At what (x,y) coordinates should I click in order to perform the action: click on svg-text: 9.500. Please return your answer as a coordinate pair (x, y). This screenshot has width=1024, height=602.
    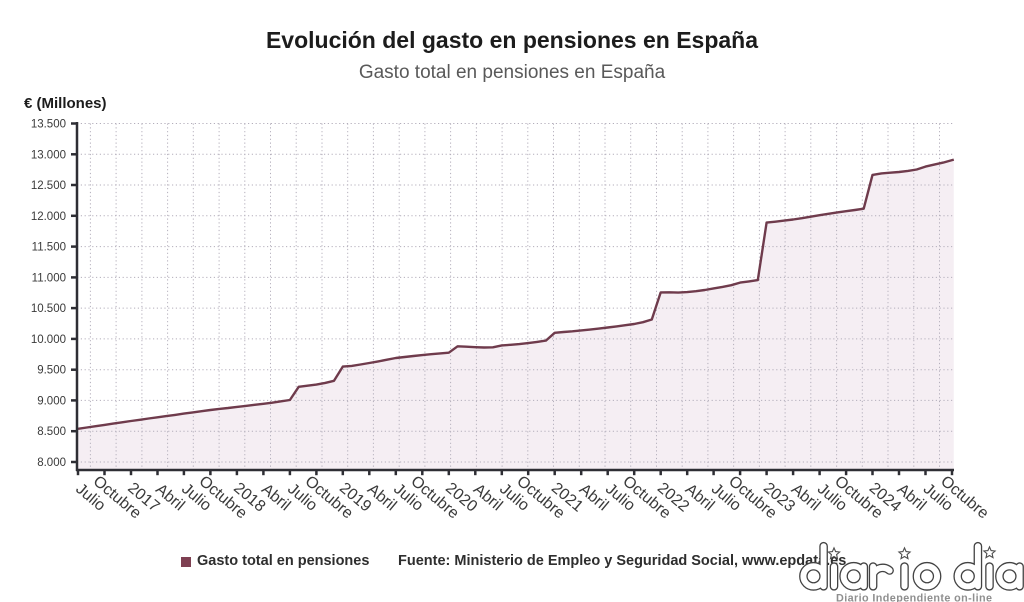
    Looking at the image, I should click on (51, 371).